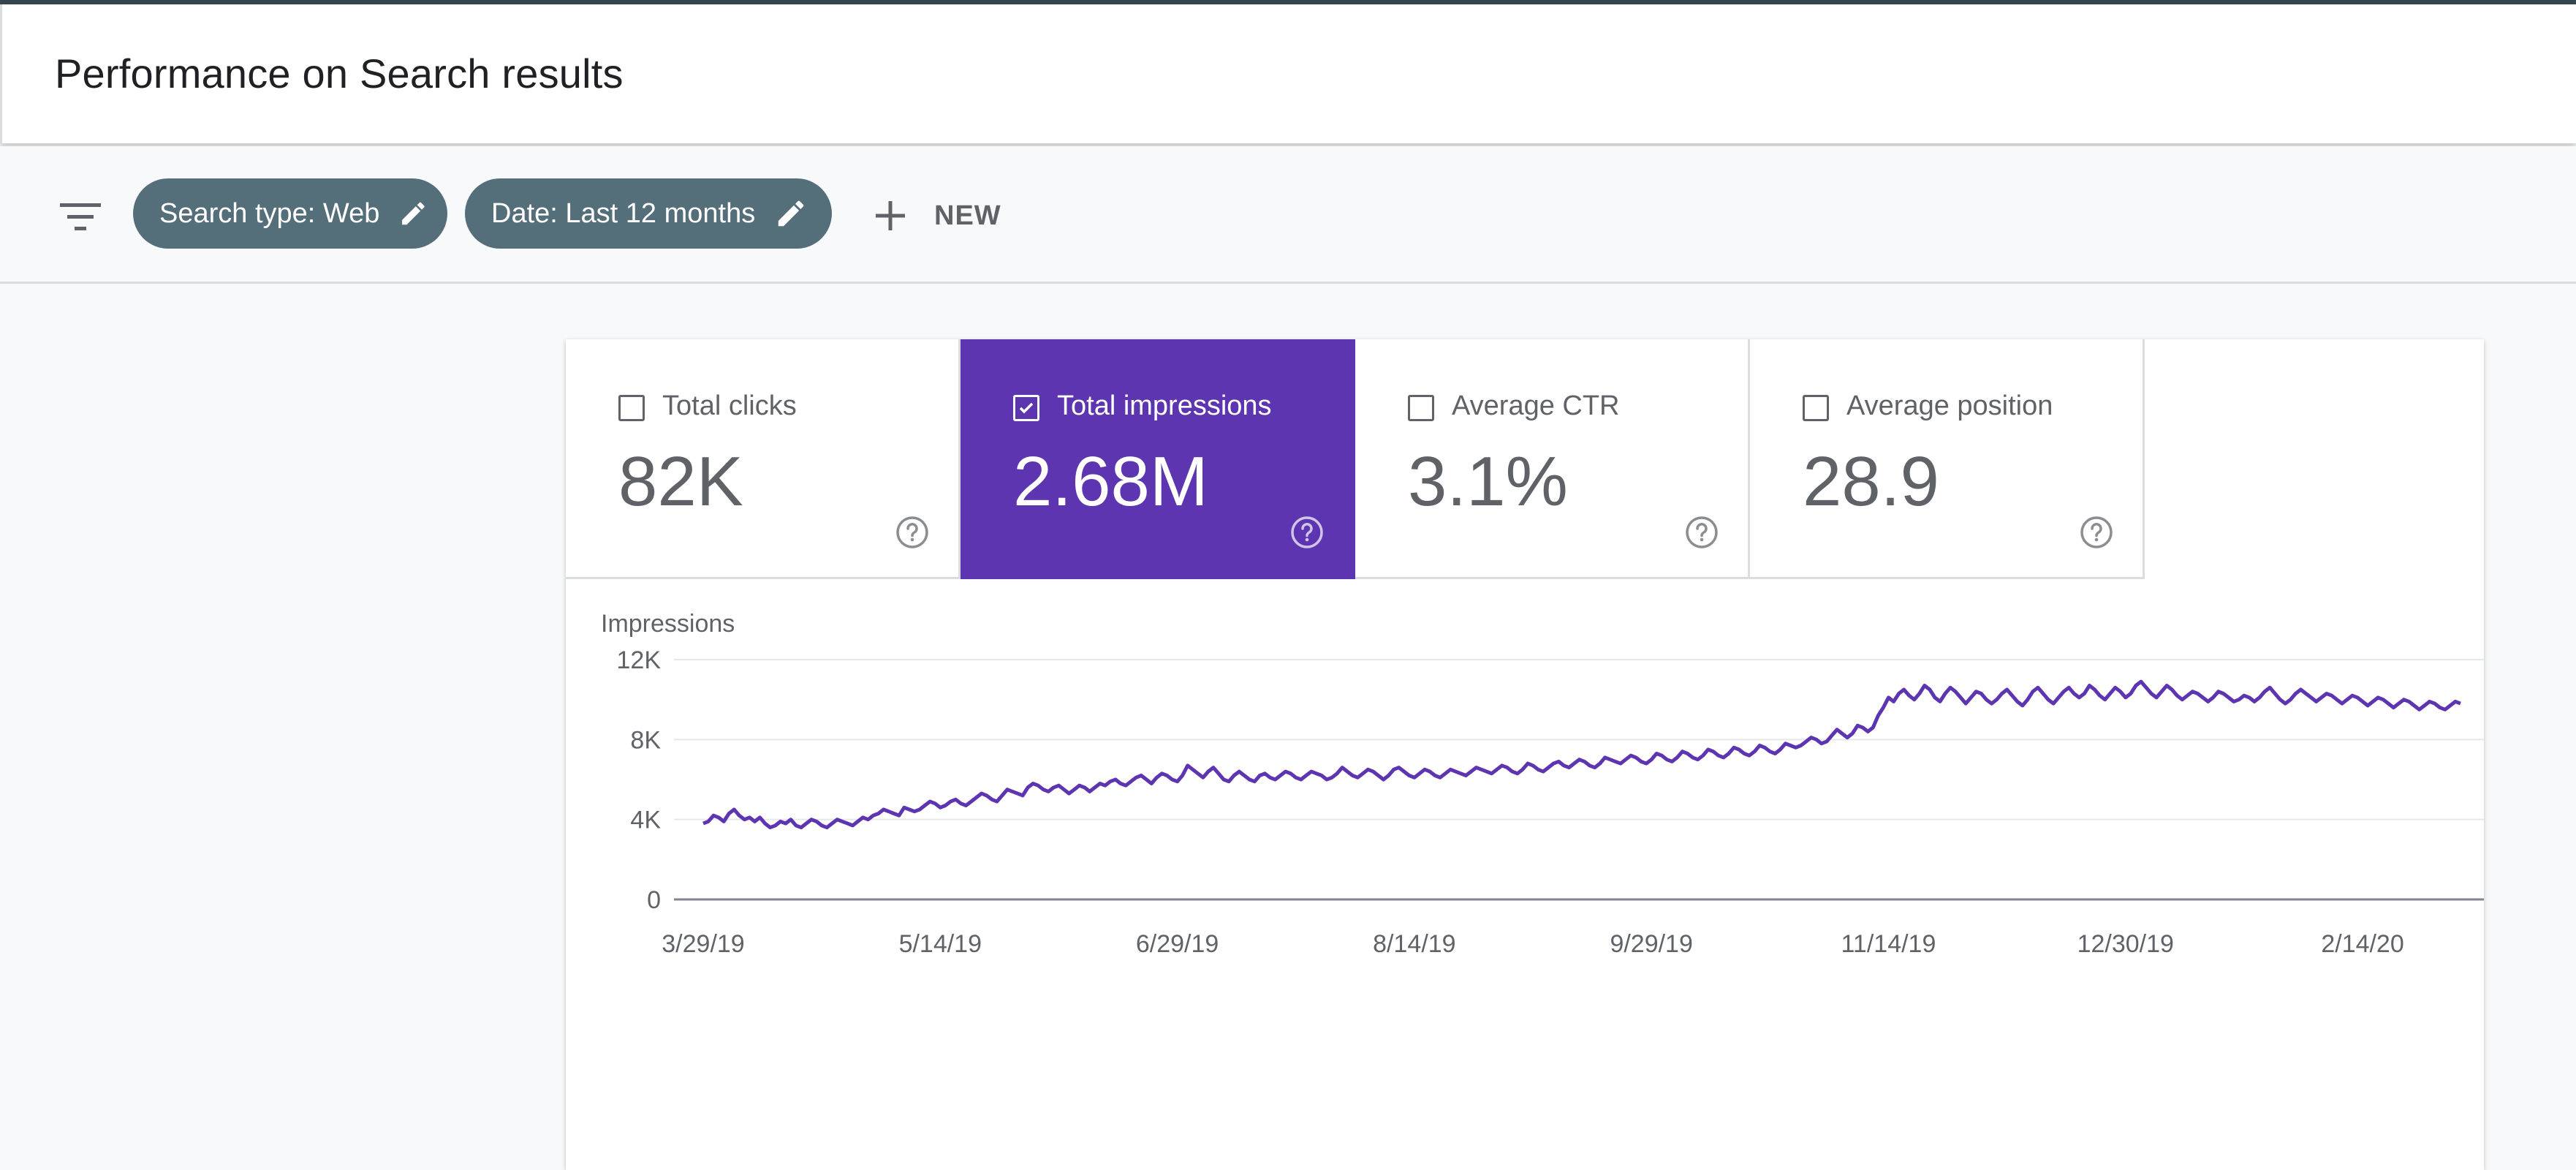 The height and width of the screenshot is (1170, 2576). Describe the element at coordinates (269, 213) in the screenshot. I see `chip-label-search-type: Search type: Web` at that location.